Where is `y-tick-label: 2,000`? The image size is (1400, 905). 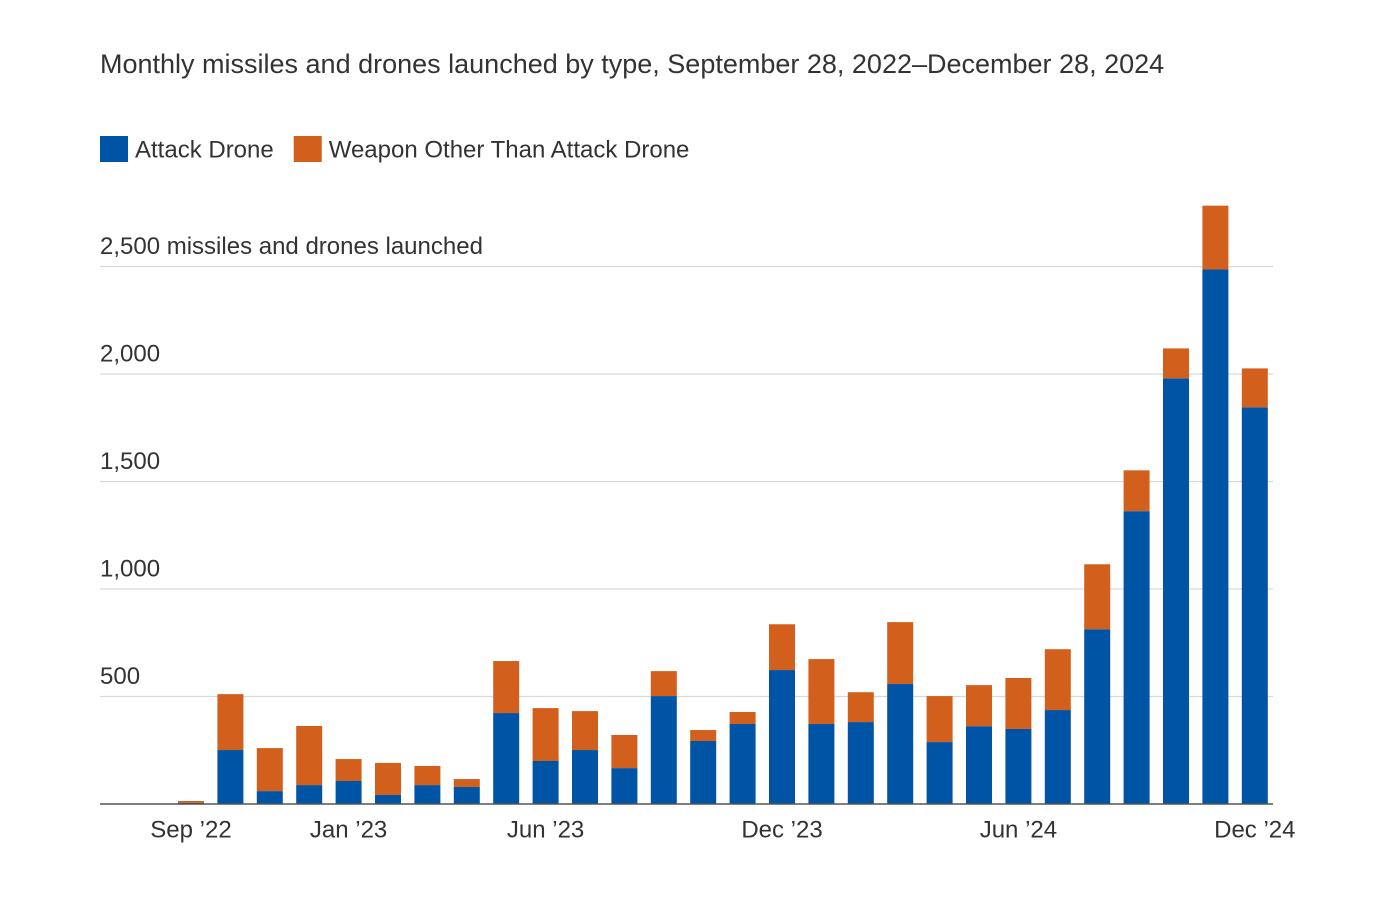
y-tick-label: 2,000 is located at coordinates (130, 353).